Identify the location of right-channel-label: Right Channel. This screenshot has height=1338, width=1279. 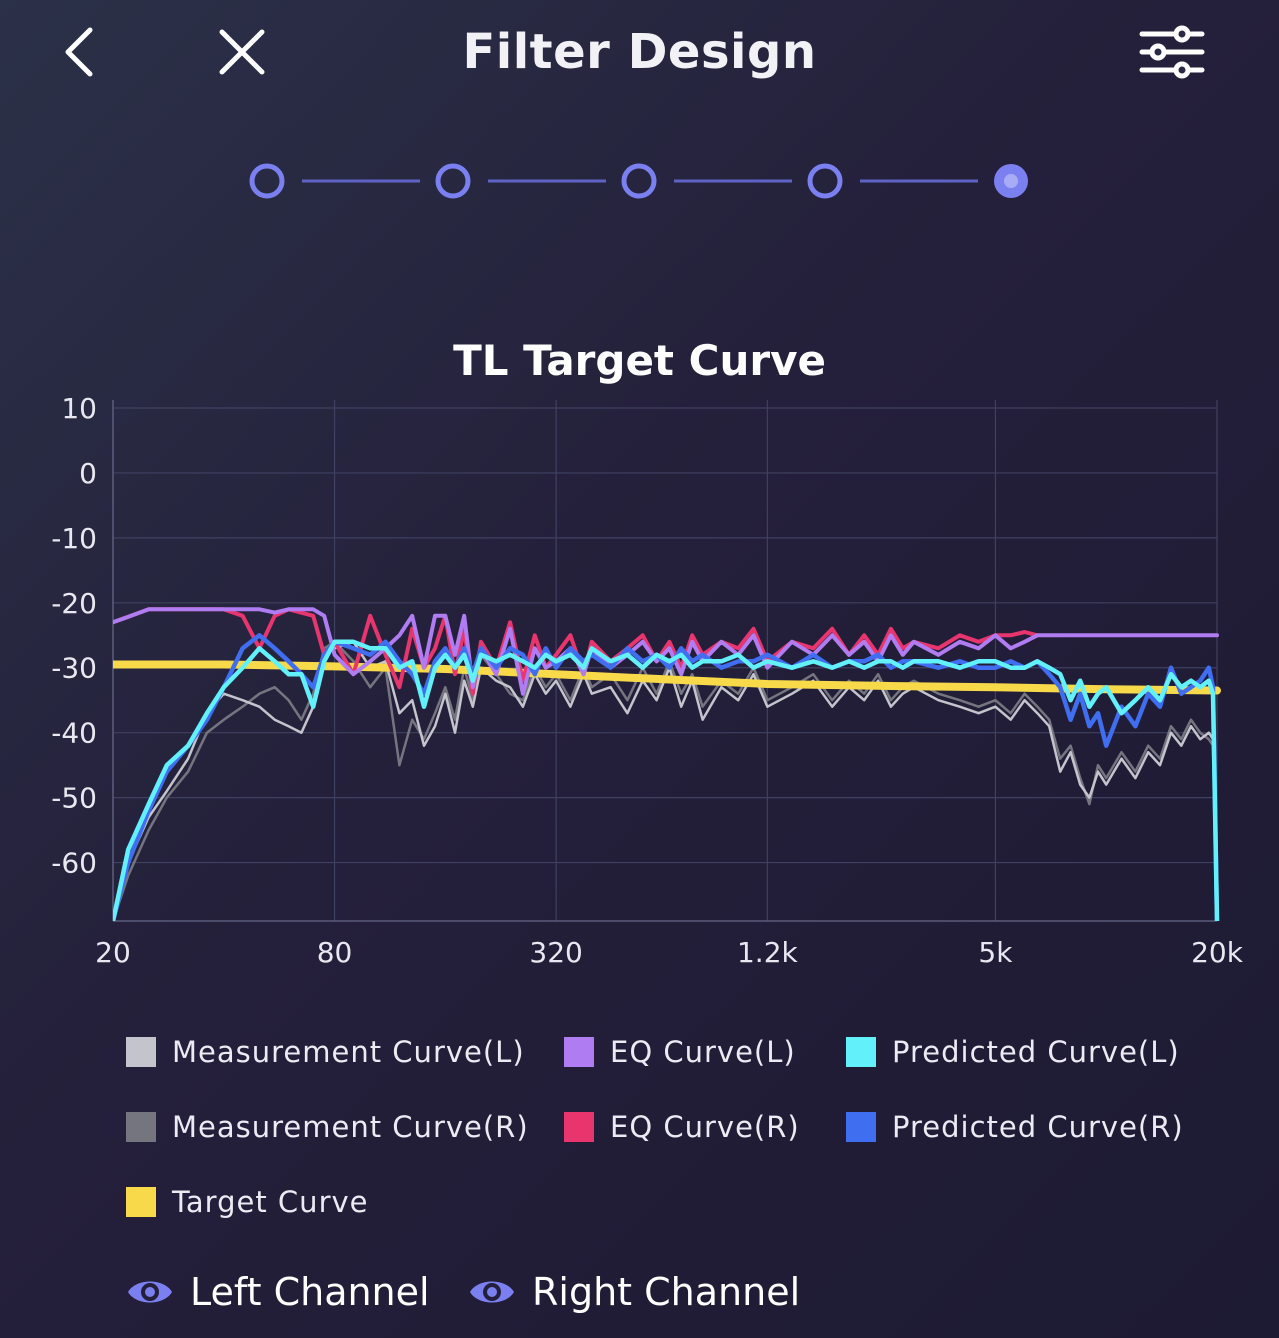
(666, 1292).